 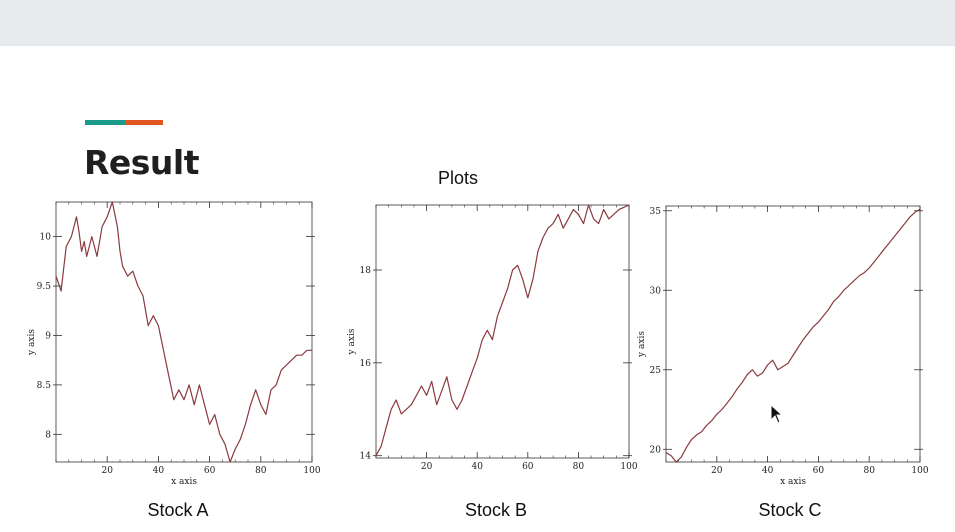 What do you see at coordinates (496, 510) in the screenshot?
I see `stock-b-caption: Stock B` at bounding box center [496, 510].